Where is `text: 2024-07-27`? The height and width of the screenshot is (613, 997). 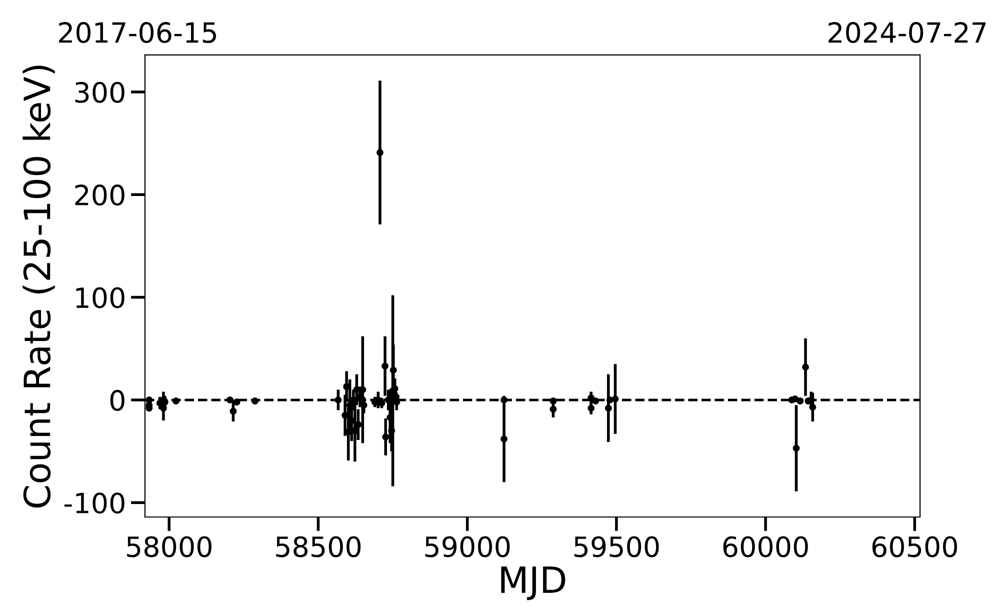
text: 2024-07-27 is located at coordinates (907, 33).